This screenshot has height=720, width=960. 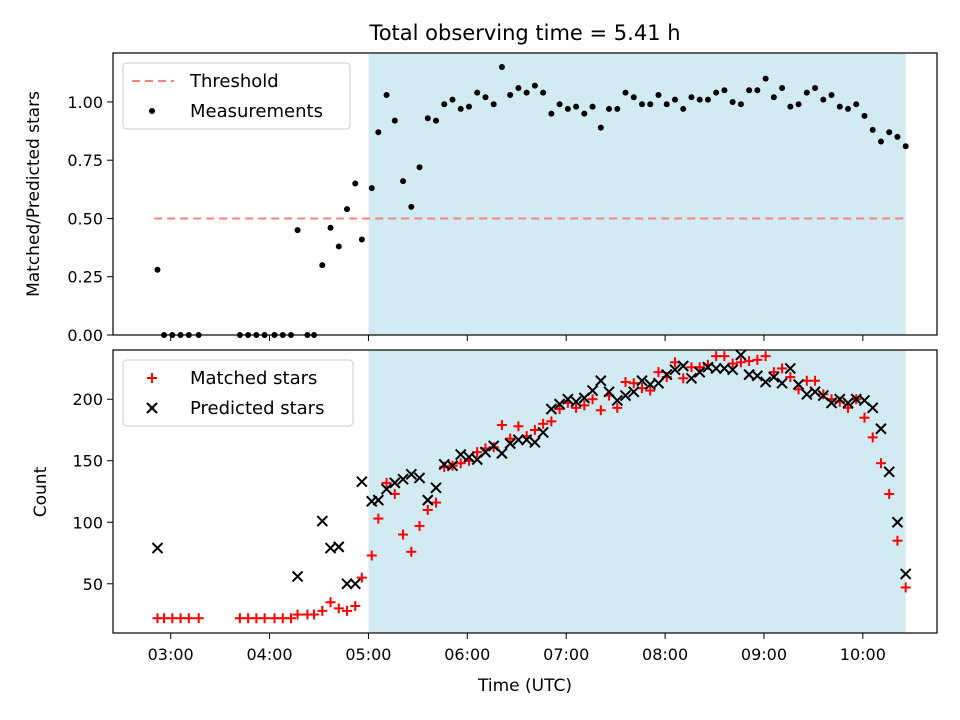 I want to click on y-tick-label: 0.00, so click(x=85, y=335).